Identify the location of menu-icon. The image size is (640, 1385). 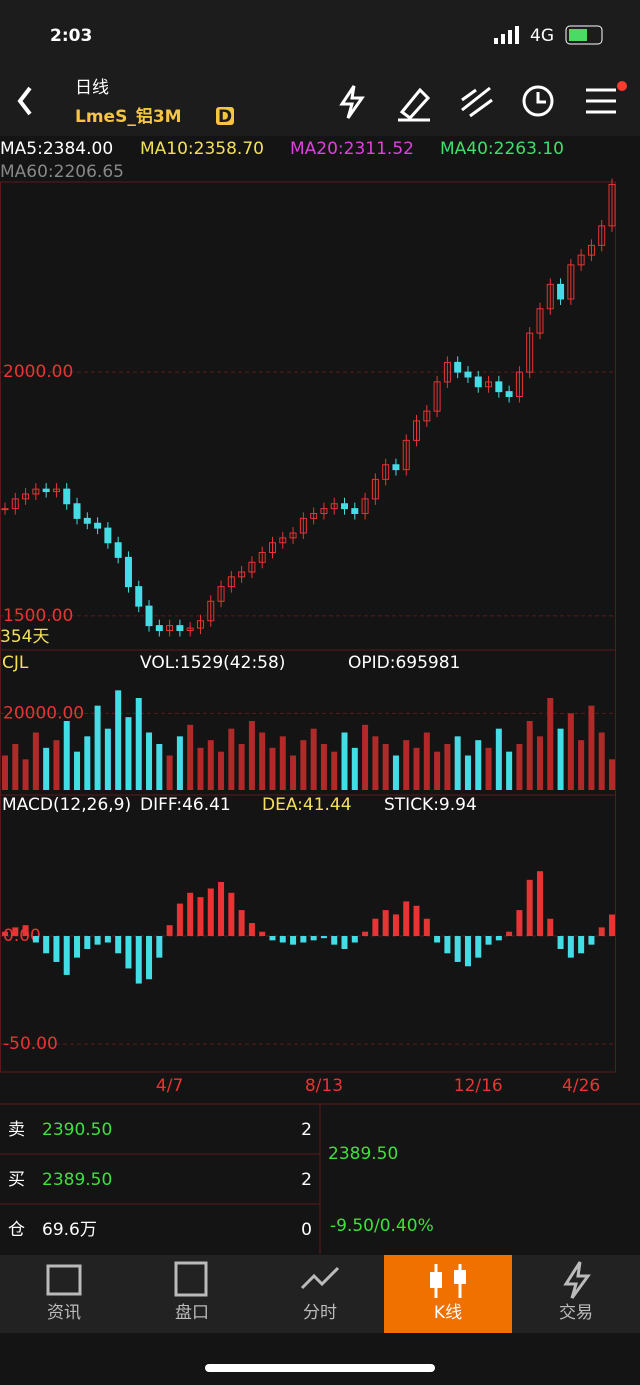
(601, 101).